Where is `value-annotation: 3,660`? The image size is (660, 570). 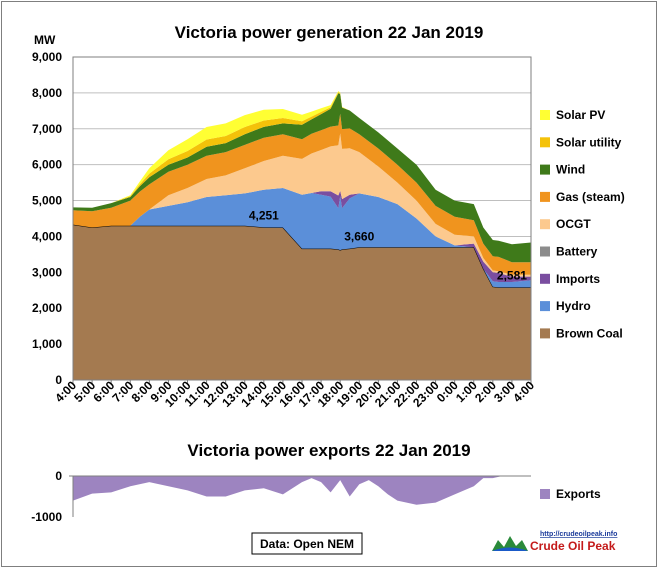
value-annotation: 3,660 is located at coordinates (359, 237).